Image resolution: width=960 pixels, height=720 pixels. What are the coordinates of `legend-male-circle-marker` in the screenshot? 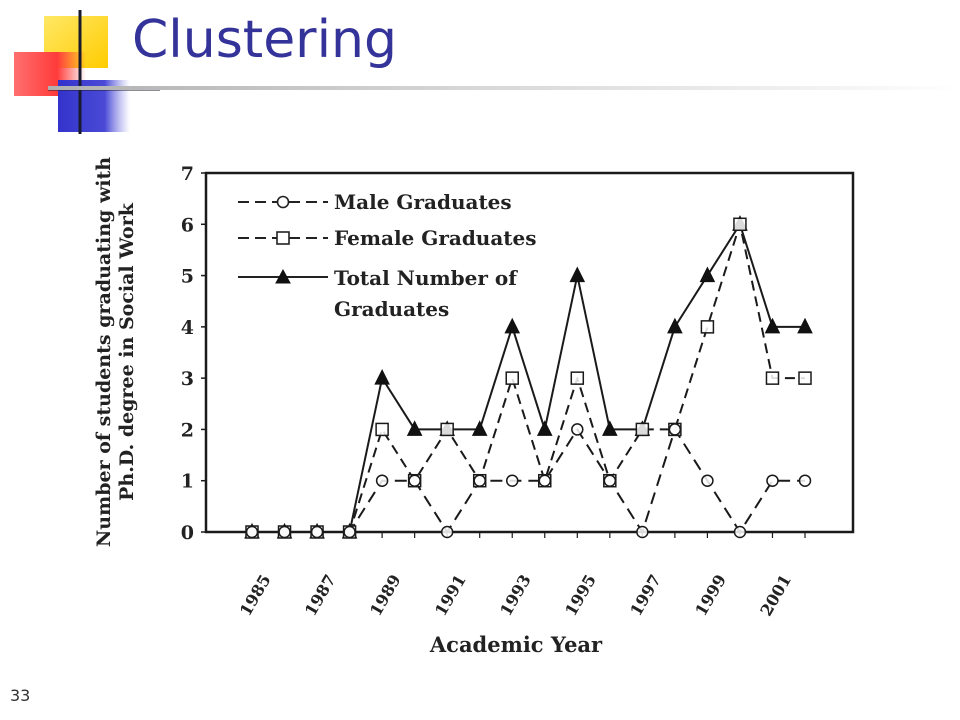 It's located at (283, 202).